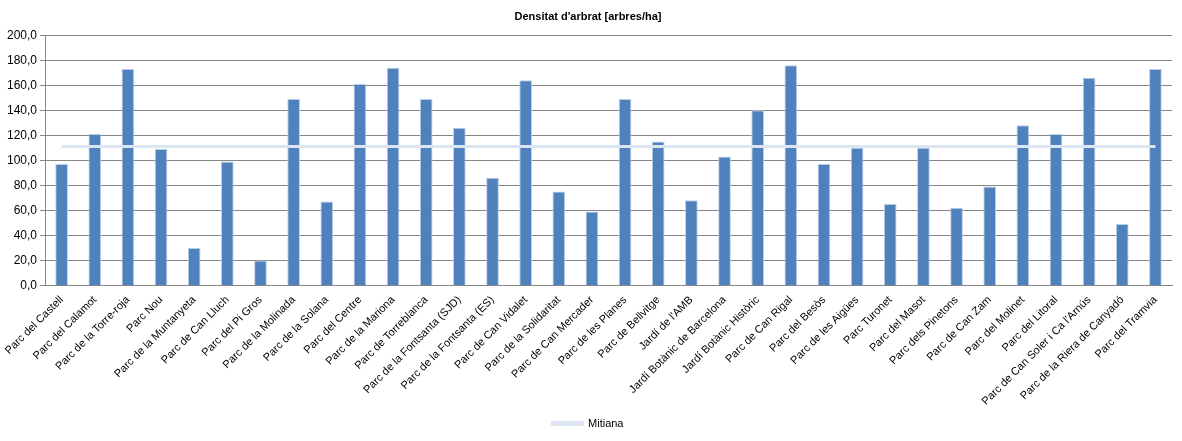 This screenshot has height=441, width=1182. Describe the element at coordinates (22, 159) in the screenshot. I see `y-tick-label: 100,0` at that location.